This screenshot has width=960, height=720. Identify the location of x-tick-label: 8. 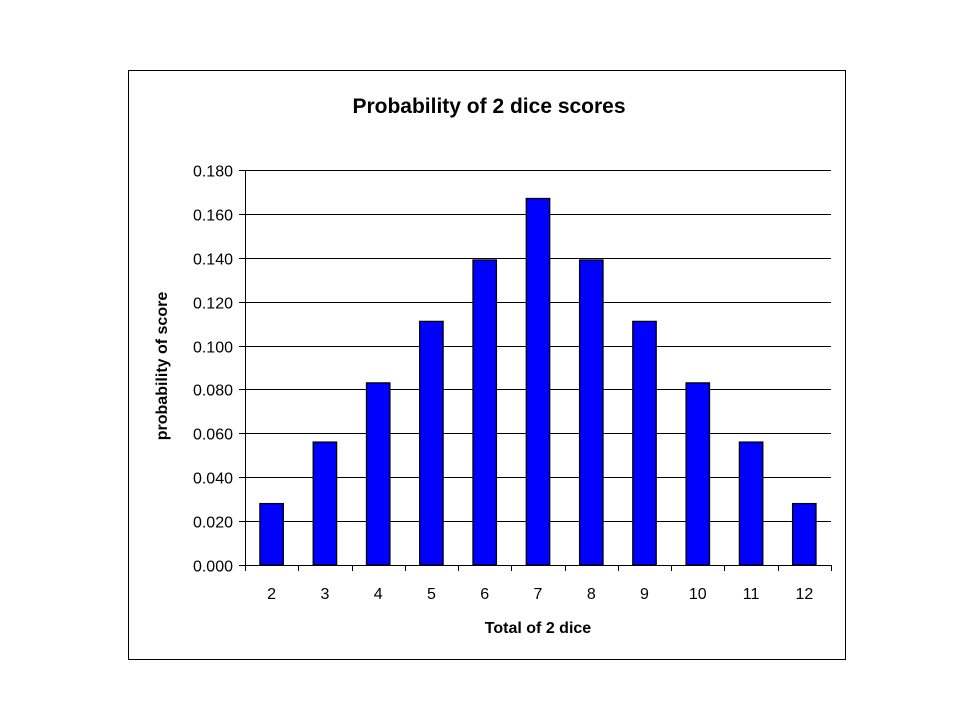
(591, 594).